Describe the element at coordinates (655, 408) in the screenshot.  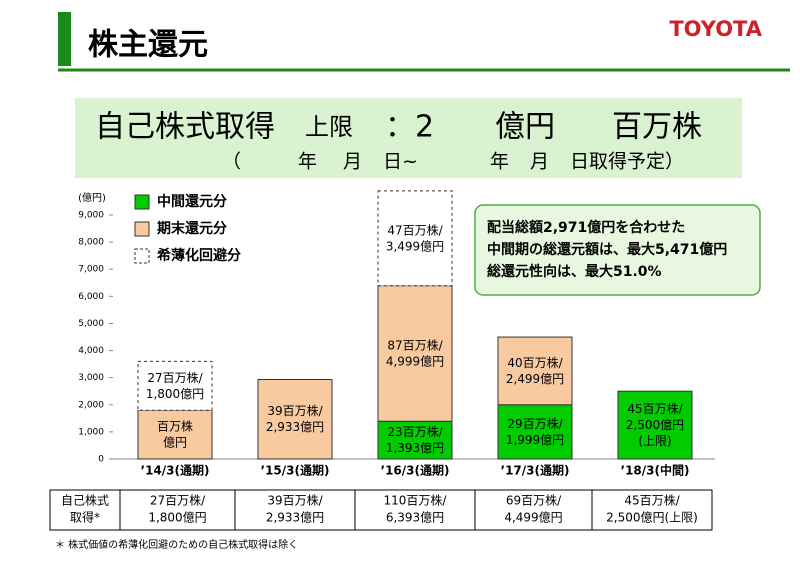
I see `value-label-line: 45百万株/` at that location.